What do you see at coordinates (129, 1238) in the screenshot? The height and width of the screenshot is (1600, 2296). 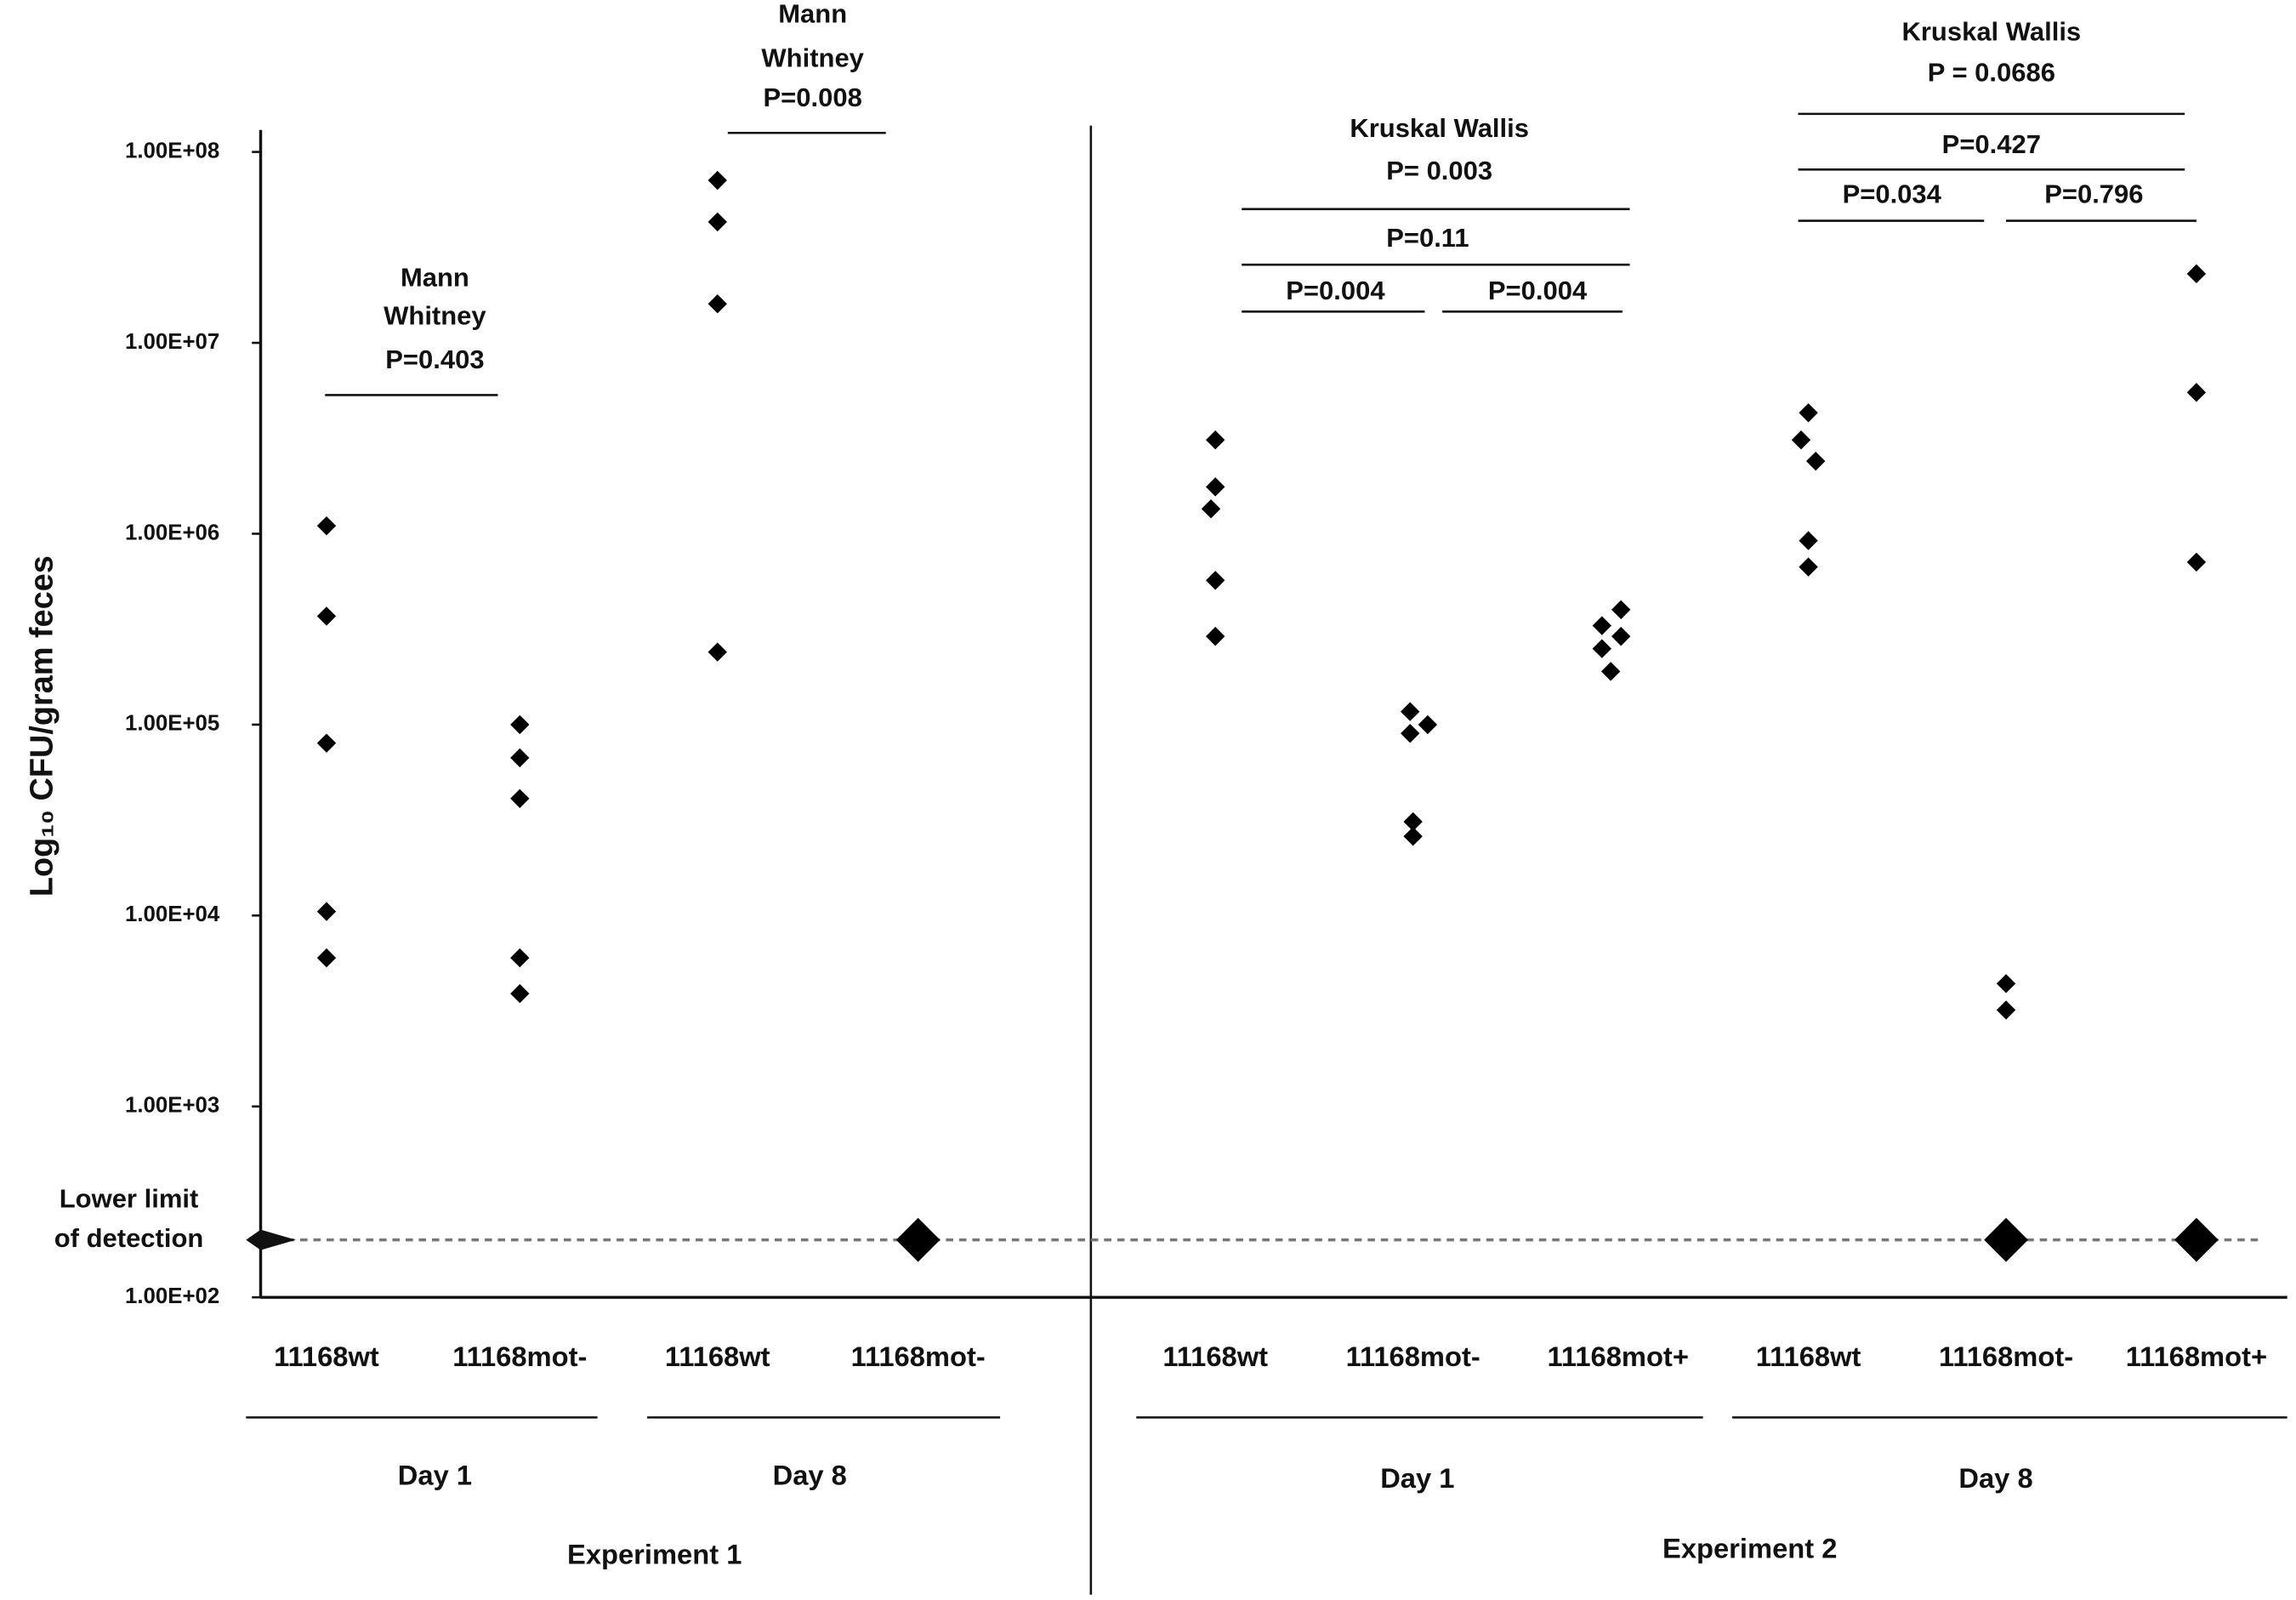 I see `detection-limit-label: of detection` at bounding box center [129, 1238].